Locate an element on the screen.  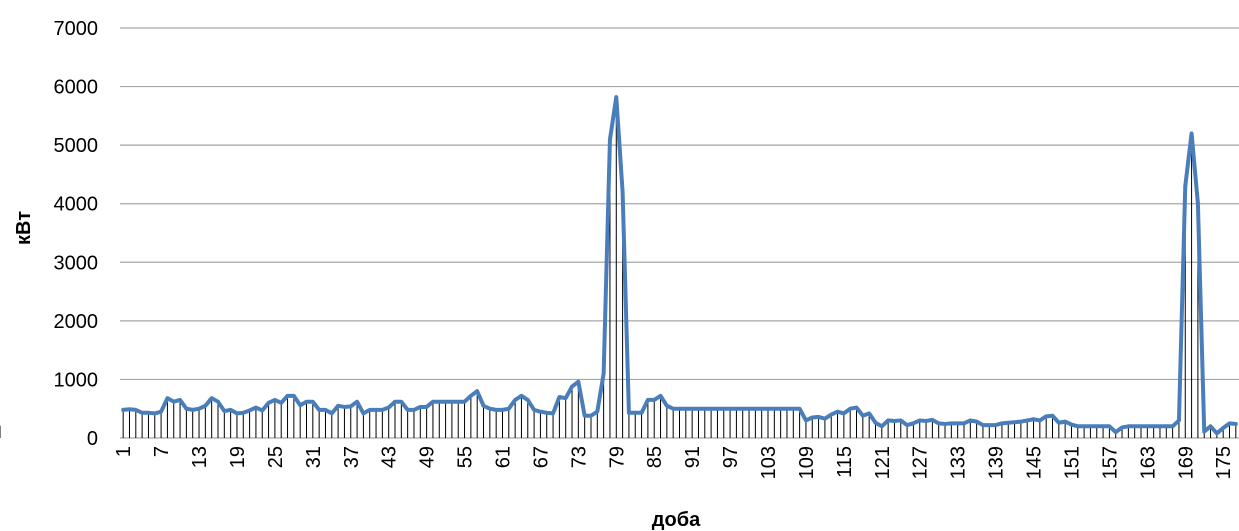
x-tick-label: 25 is located at coordinates (276, 457).